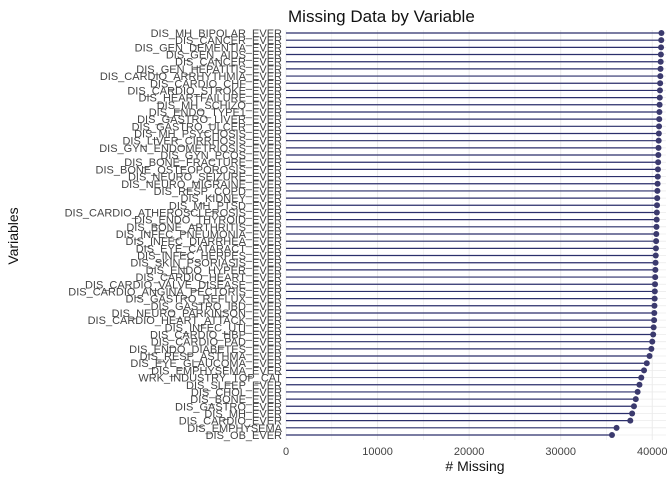 The width and height of the screenshot is (672, 480). What do you see at coordinates (234, 429) in the screenshot?
I see `y-tick-label: DIS_EMPHYSEMA` at bounding box center [234, 429].